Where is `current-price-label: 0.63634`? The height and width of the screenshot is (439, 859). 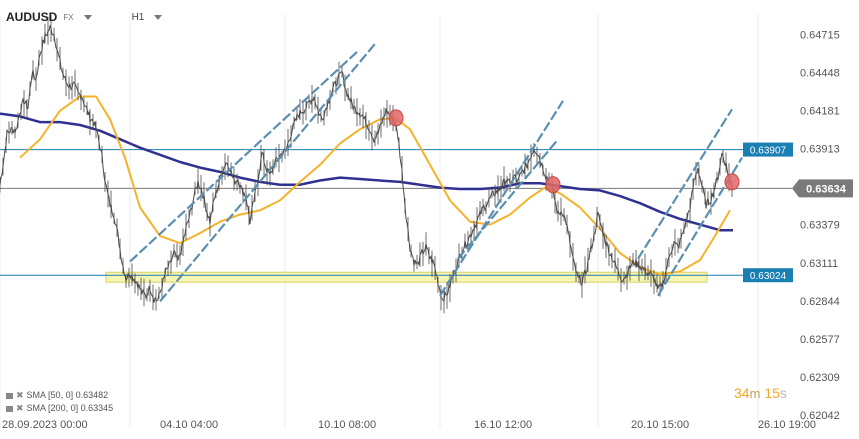
current-price-label: 0.63634 is located at coordinates (826, 189).